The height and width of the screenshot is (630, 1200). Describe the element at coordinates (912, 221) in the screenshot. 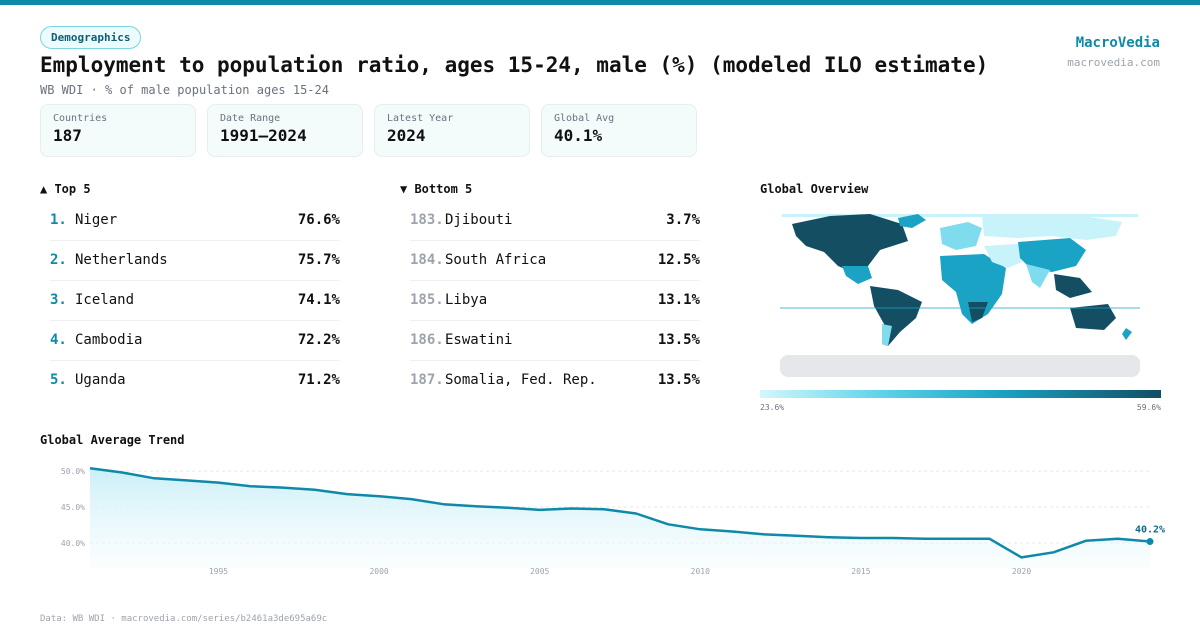

I see `region-greenland` at that location.